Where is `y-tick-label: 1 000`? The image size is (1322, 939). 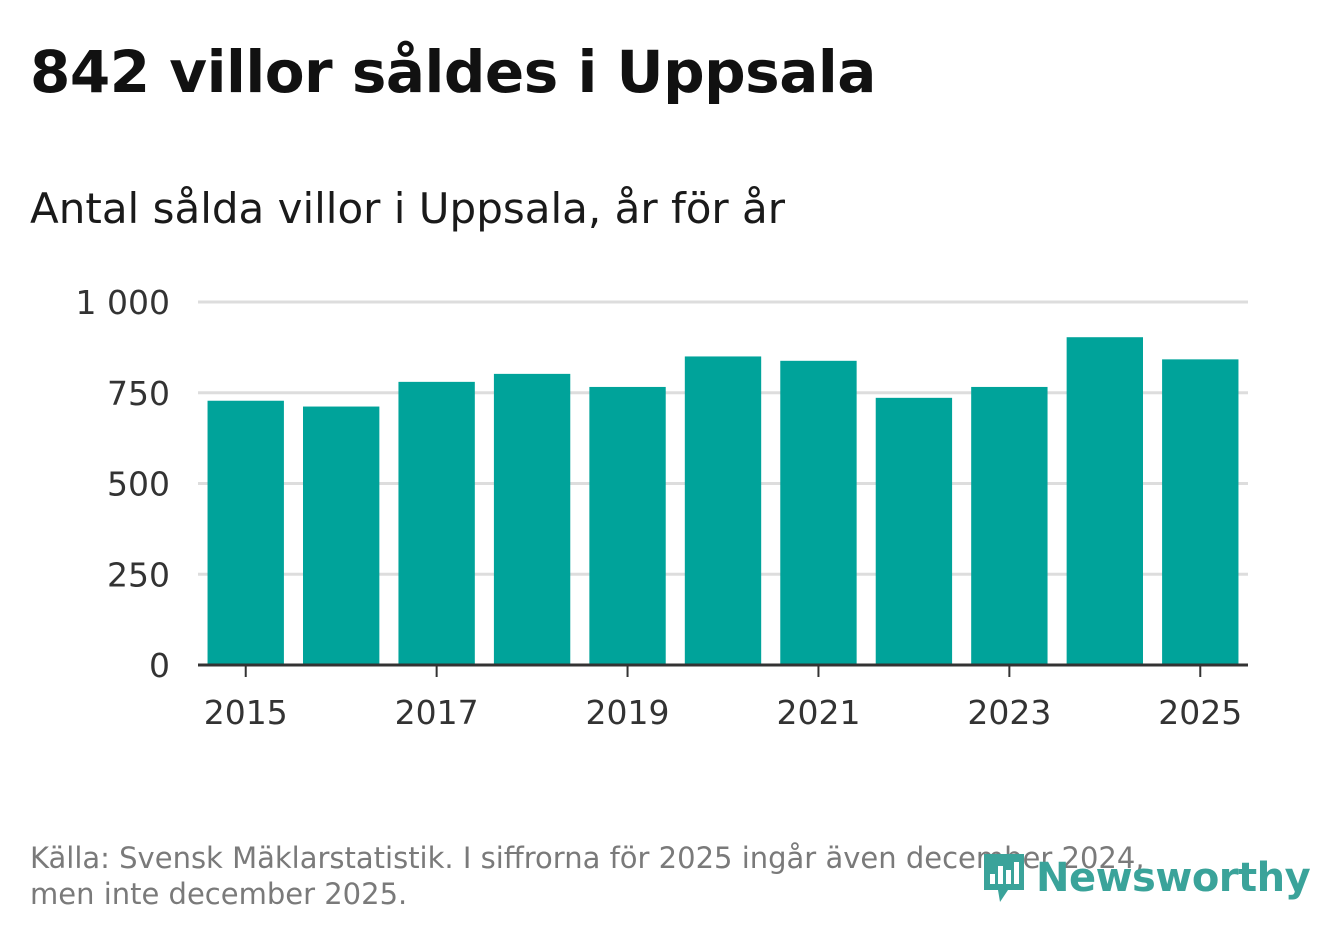 y-tick-label: 1 000 is located at coordinates (123, 302).